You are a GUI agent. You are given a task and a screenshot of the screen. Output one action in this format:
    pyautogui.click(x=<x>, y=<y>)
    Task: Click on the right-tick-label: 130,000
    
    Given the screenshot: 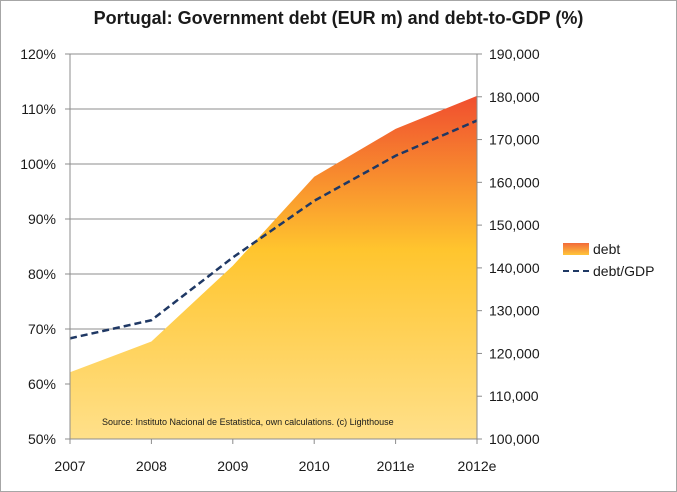 What is the action you would take?
    pyautogui.click(x=514, y=311)
    